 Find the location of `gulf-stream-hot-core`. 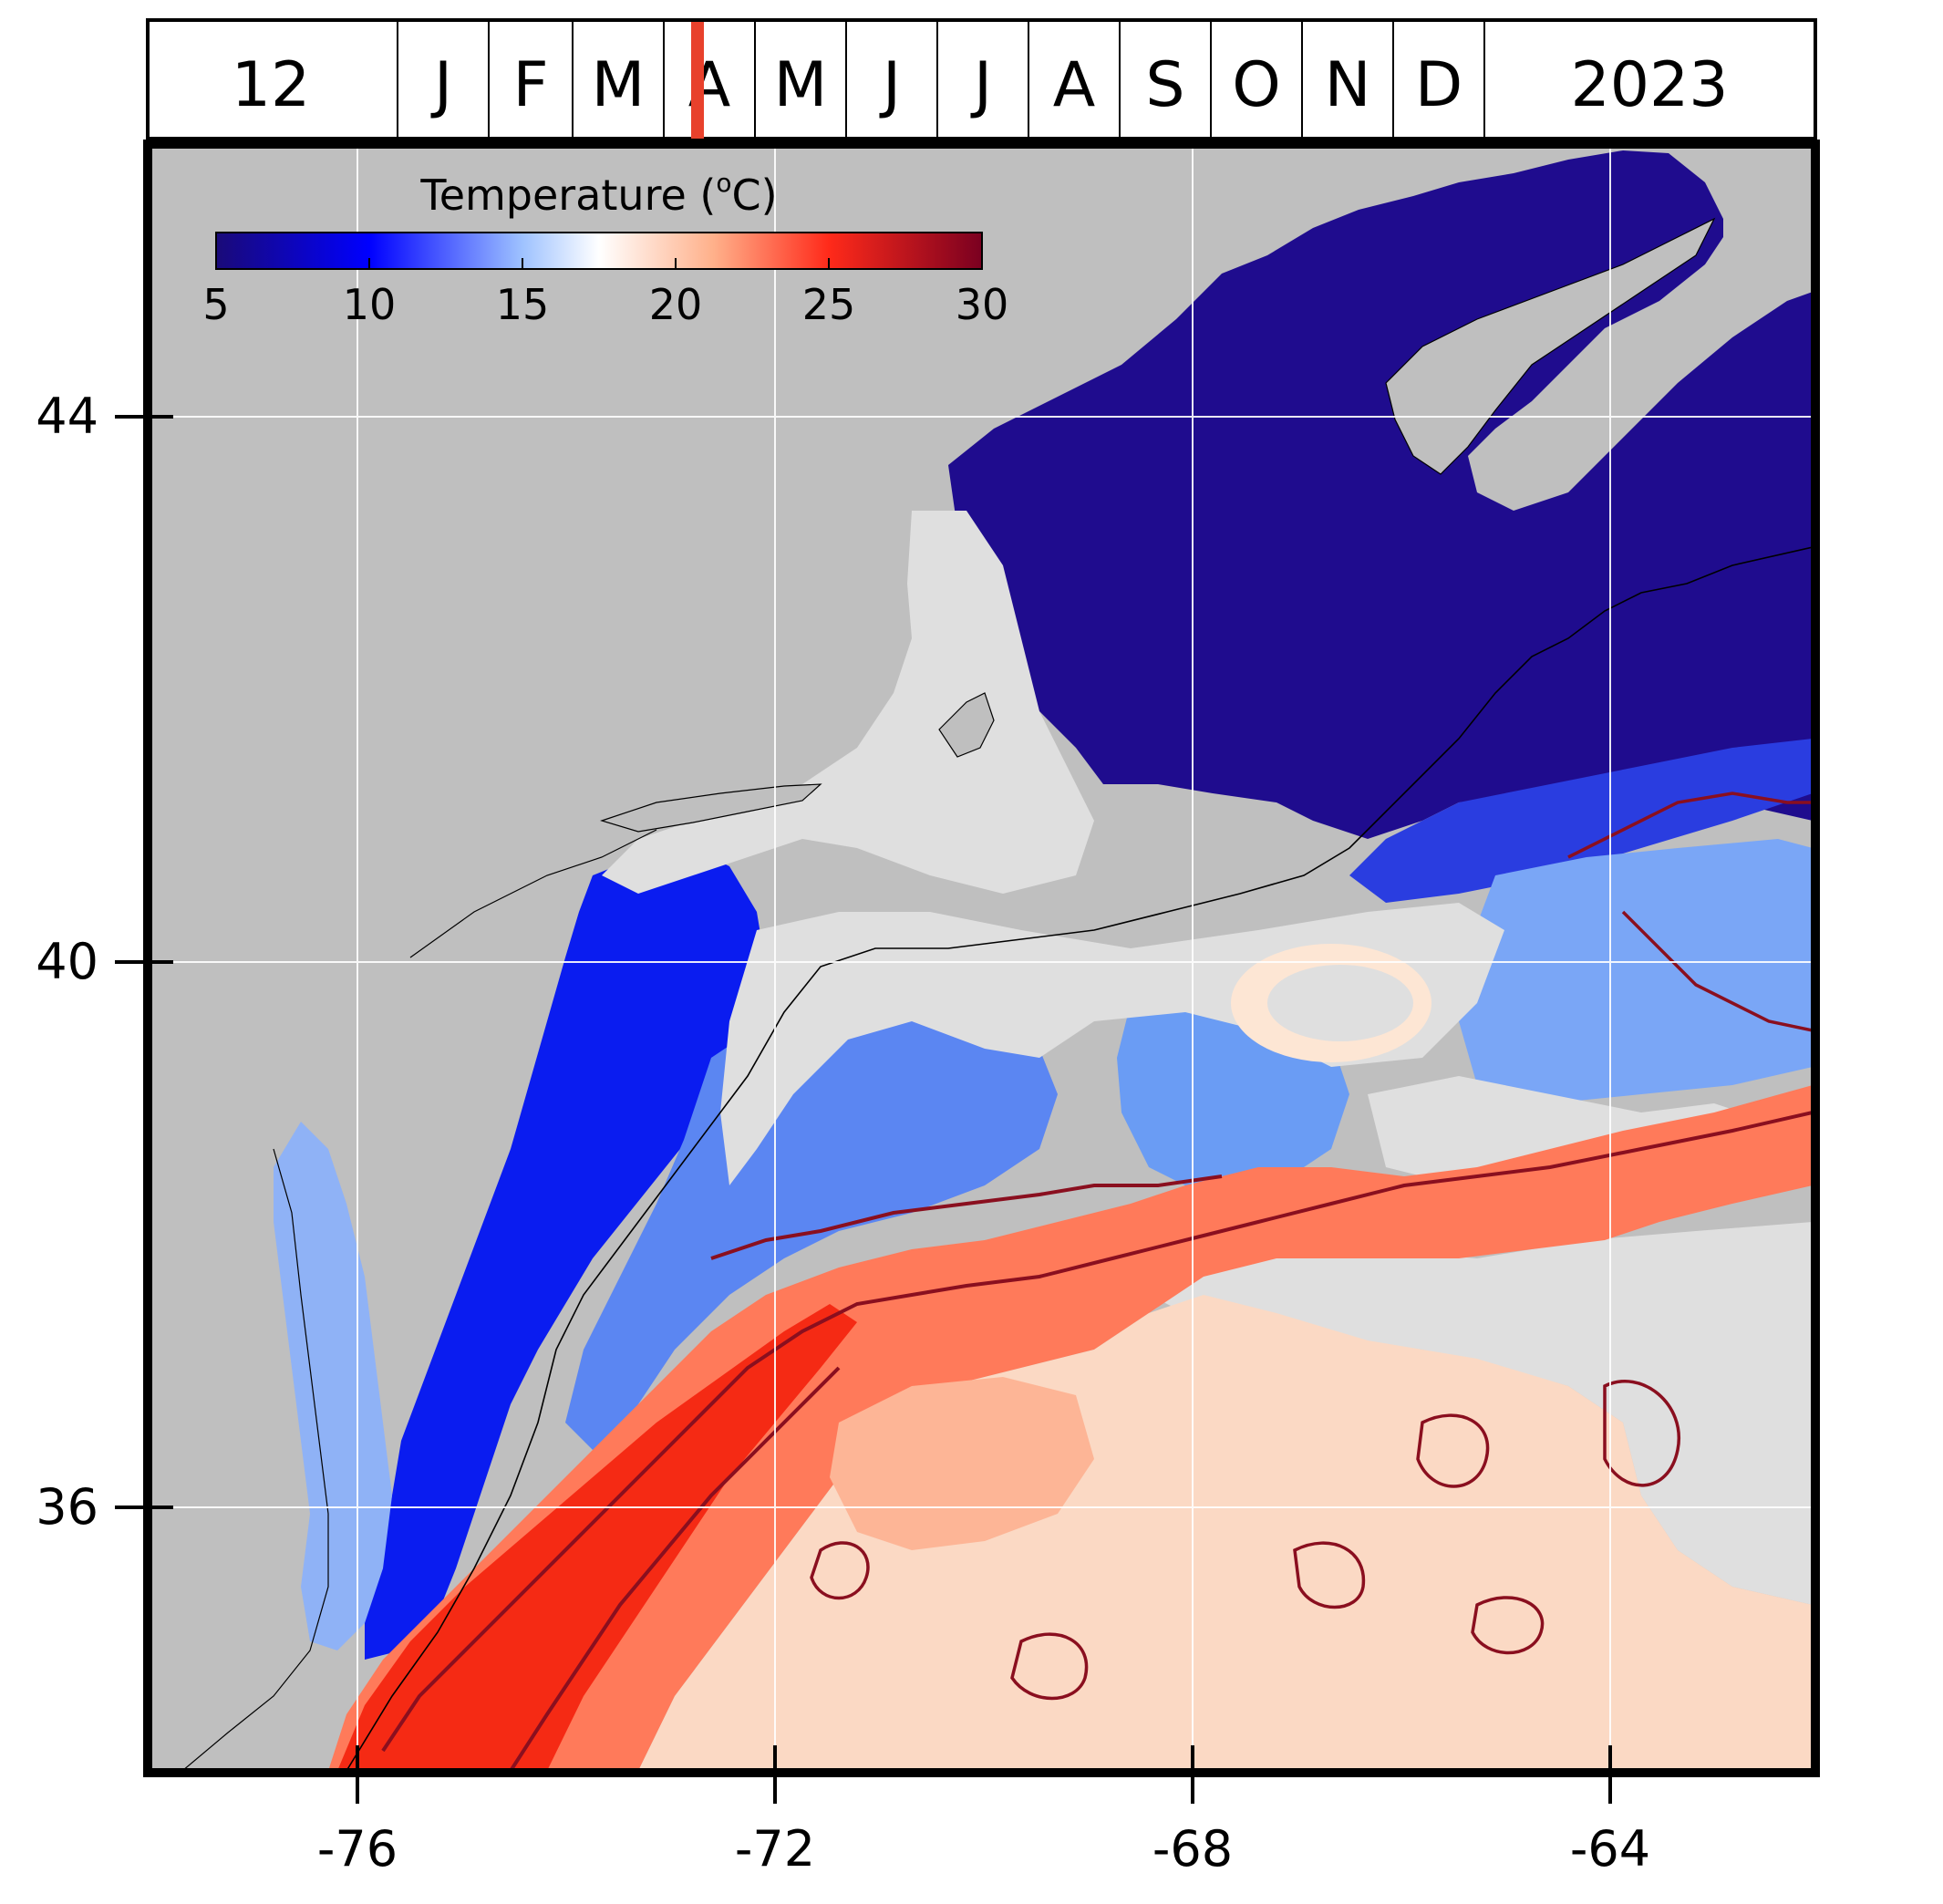

gulf-stream-hot-core is located at coordinates (597, 1538).